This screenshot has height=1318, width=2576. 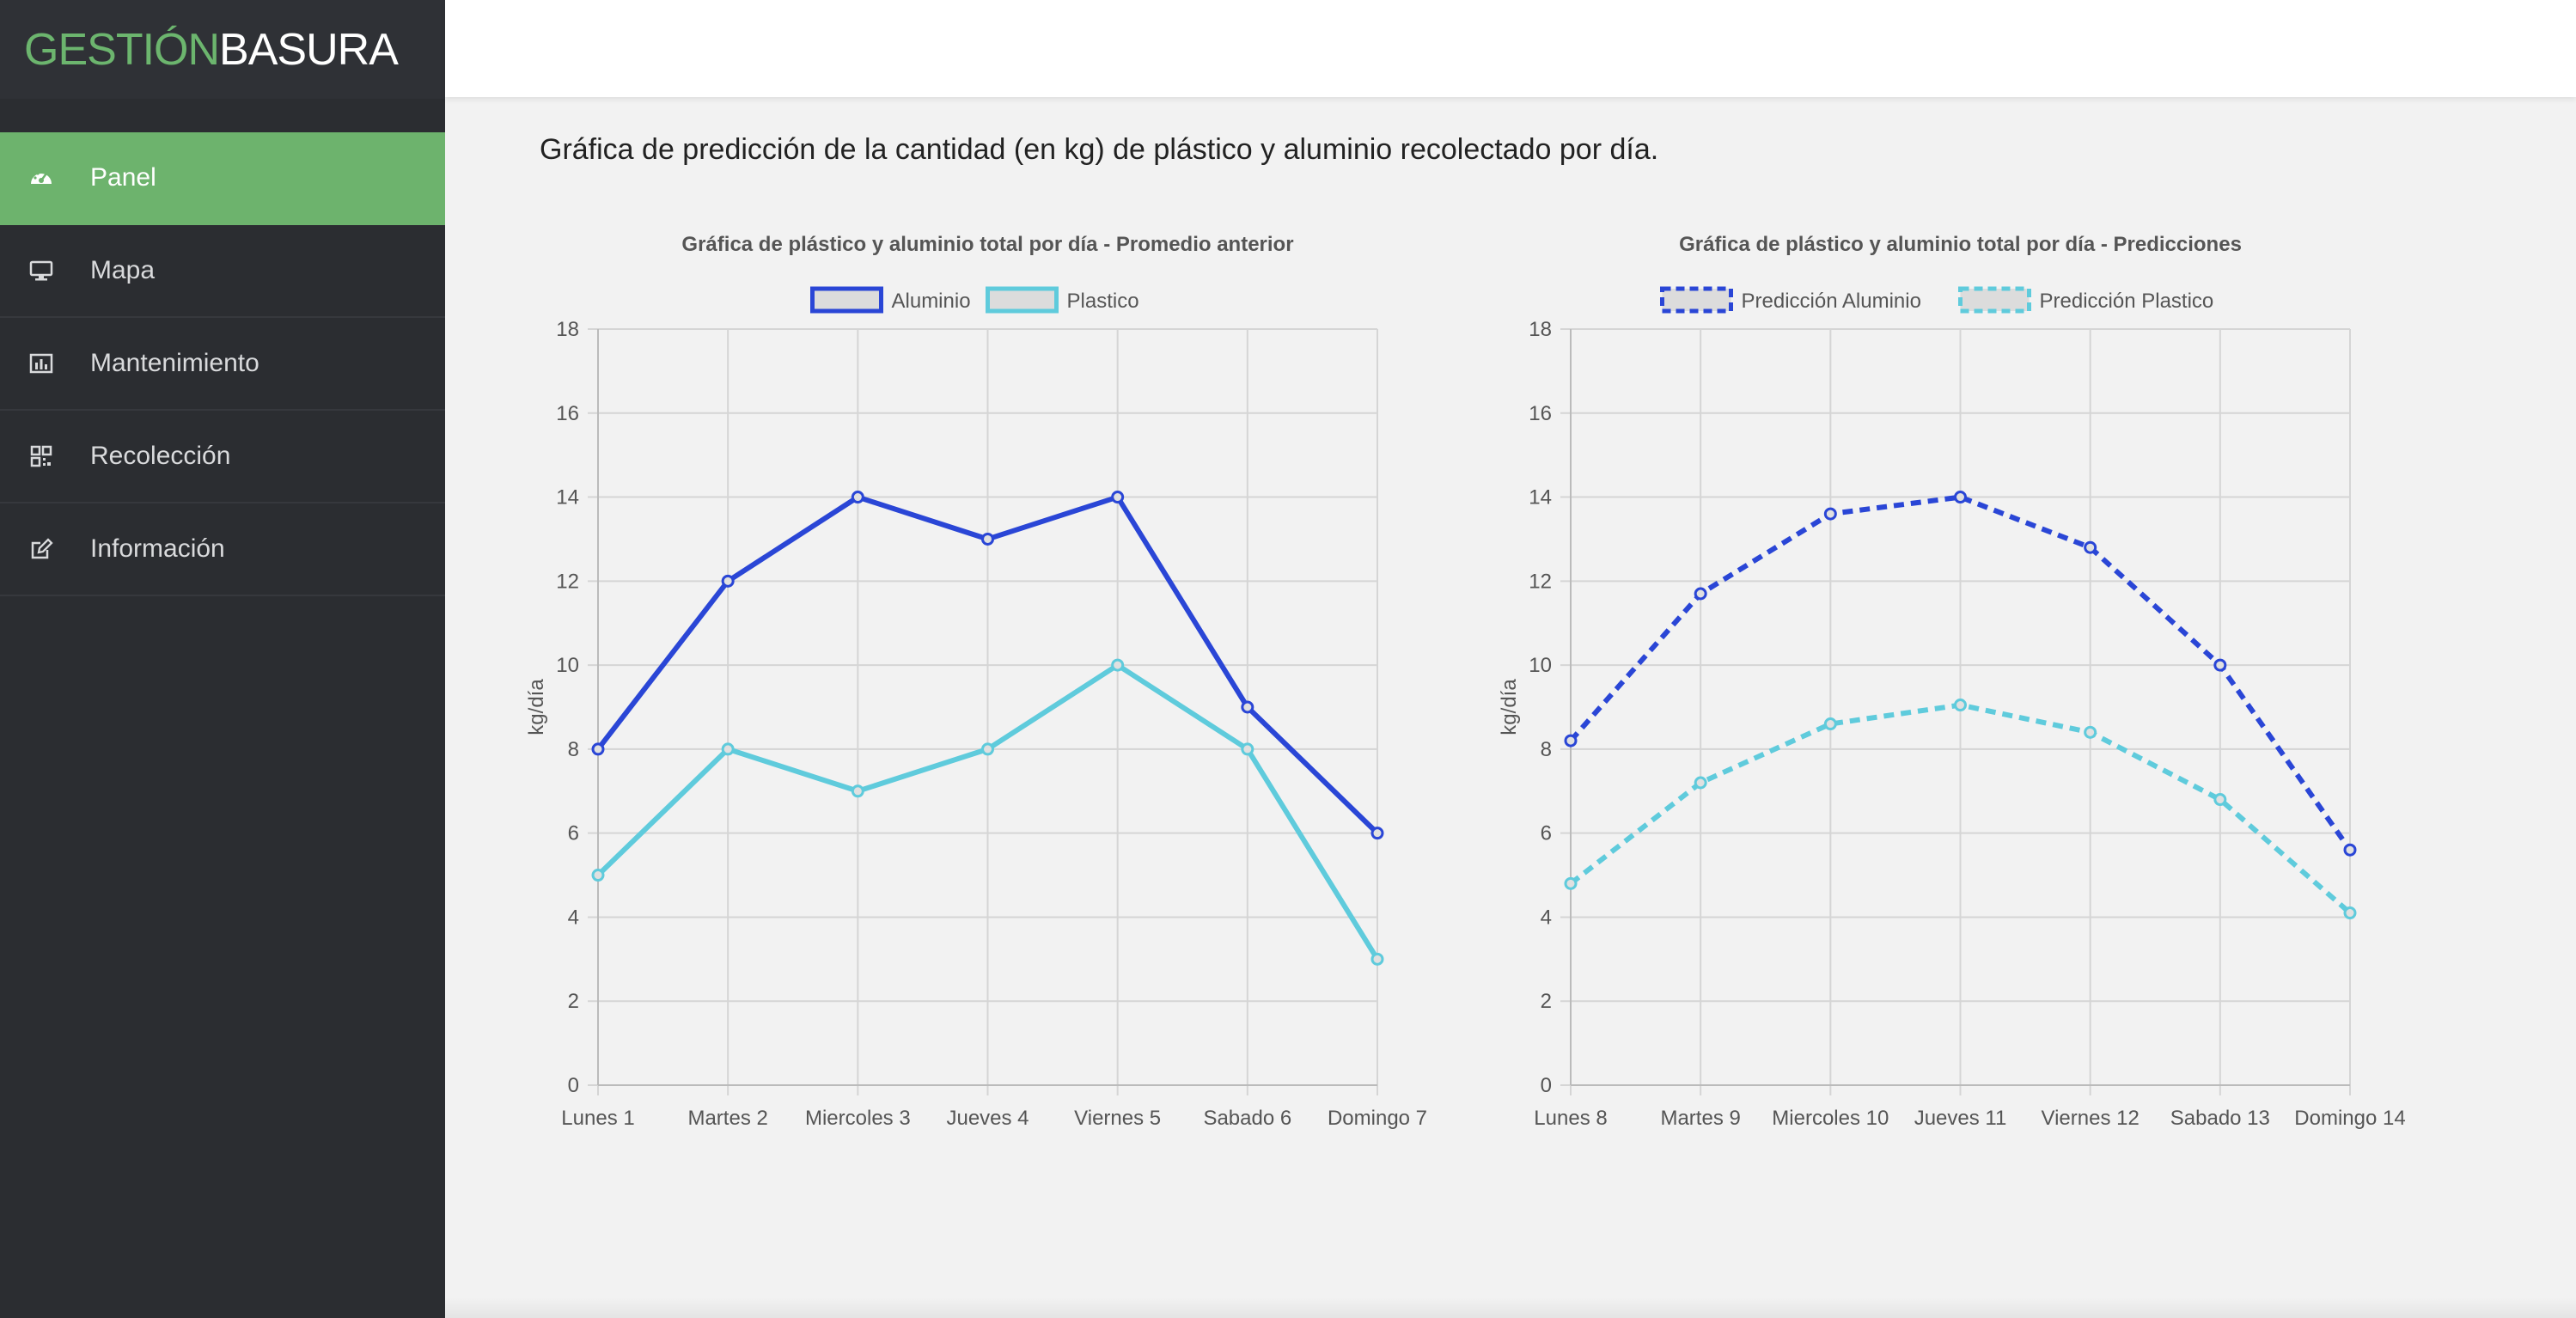 I want to click on x-tick-label: Sabado 13, so click(x=2220, y=1118).